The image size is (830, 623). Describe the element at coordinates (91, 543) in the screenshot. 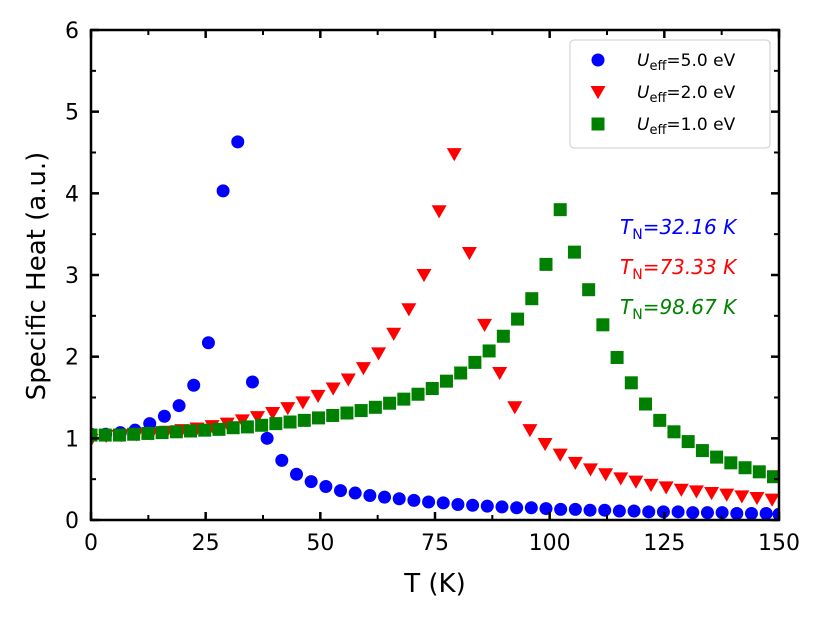

I see `x-tick-label: 0` at that location.